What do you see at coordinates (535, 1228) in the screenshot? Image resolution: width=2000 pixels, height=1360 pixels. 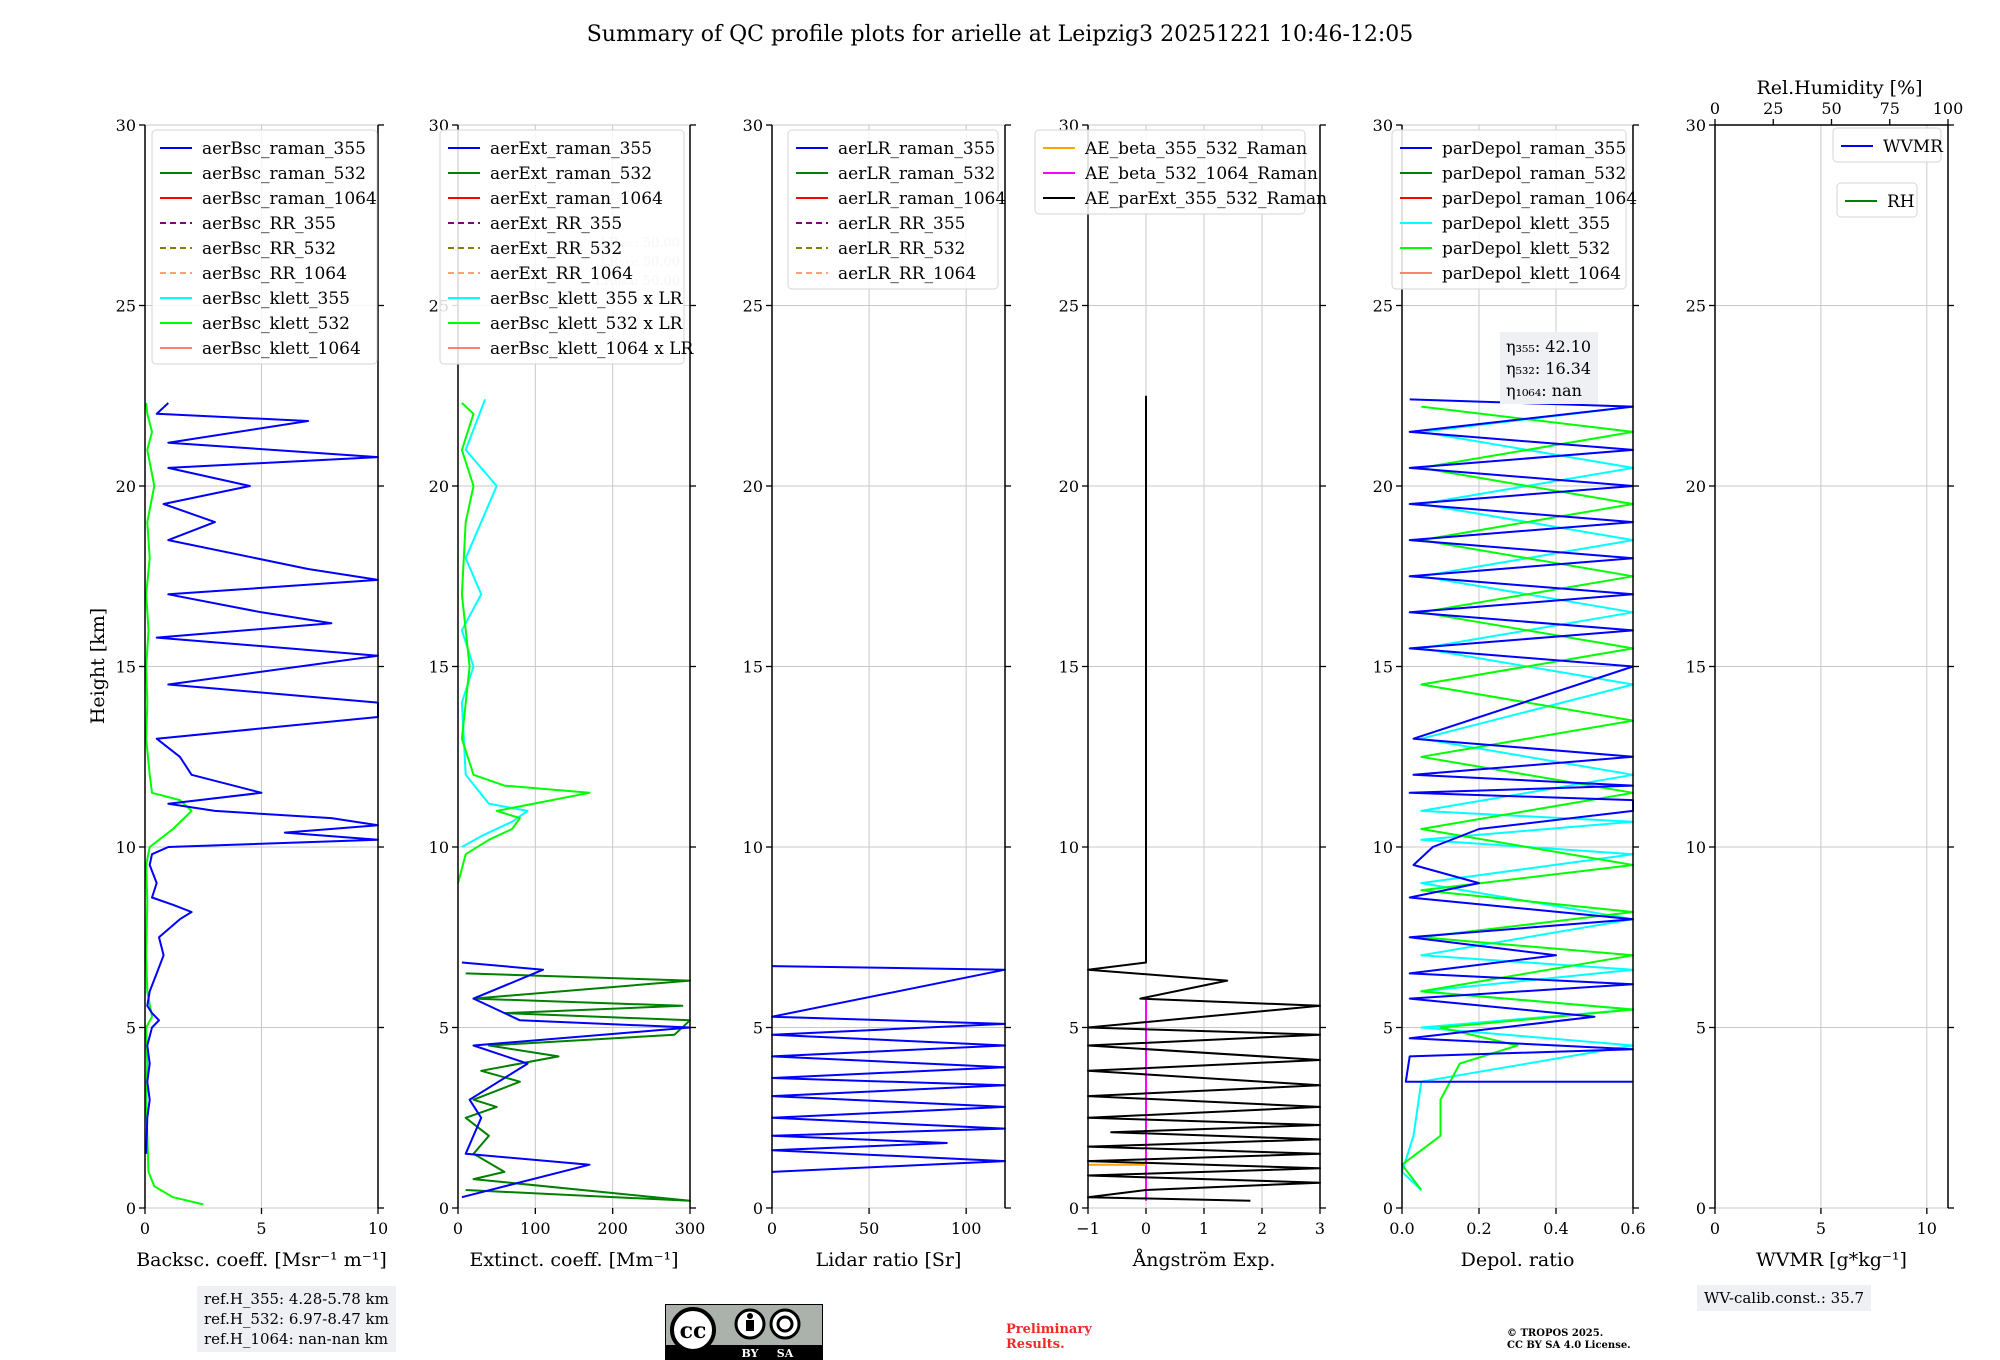 I see `x-tick-label: 100` at bounding box center [535, 1228].